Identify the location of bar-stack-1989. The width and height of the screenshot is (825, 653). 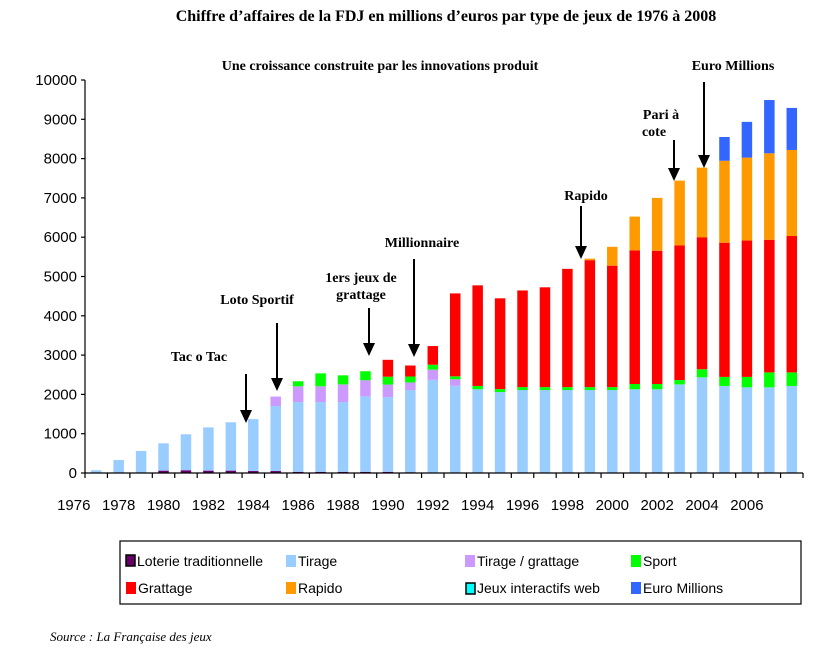
(365, 422).